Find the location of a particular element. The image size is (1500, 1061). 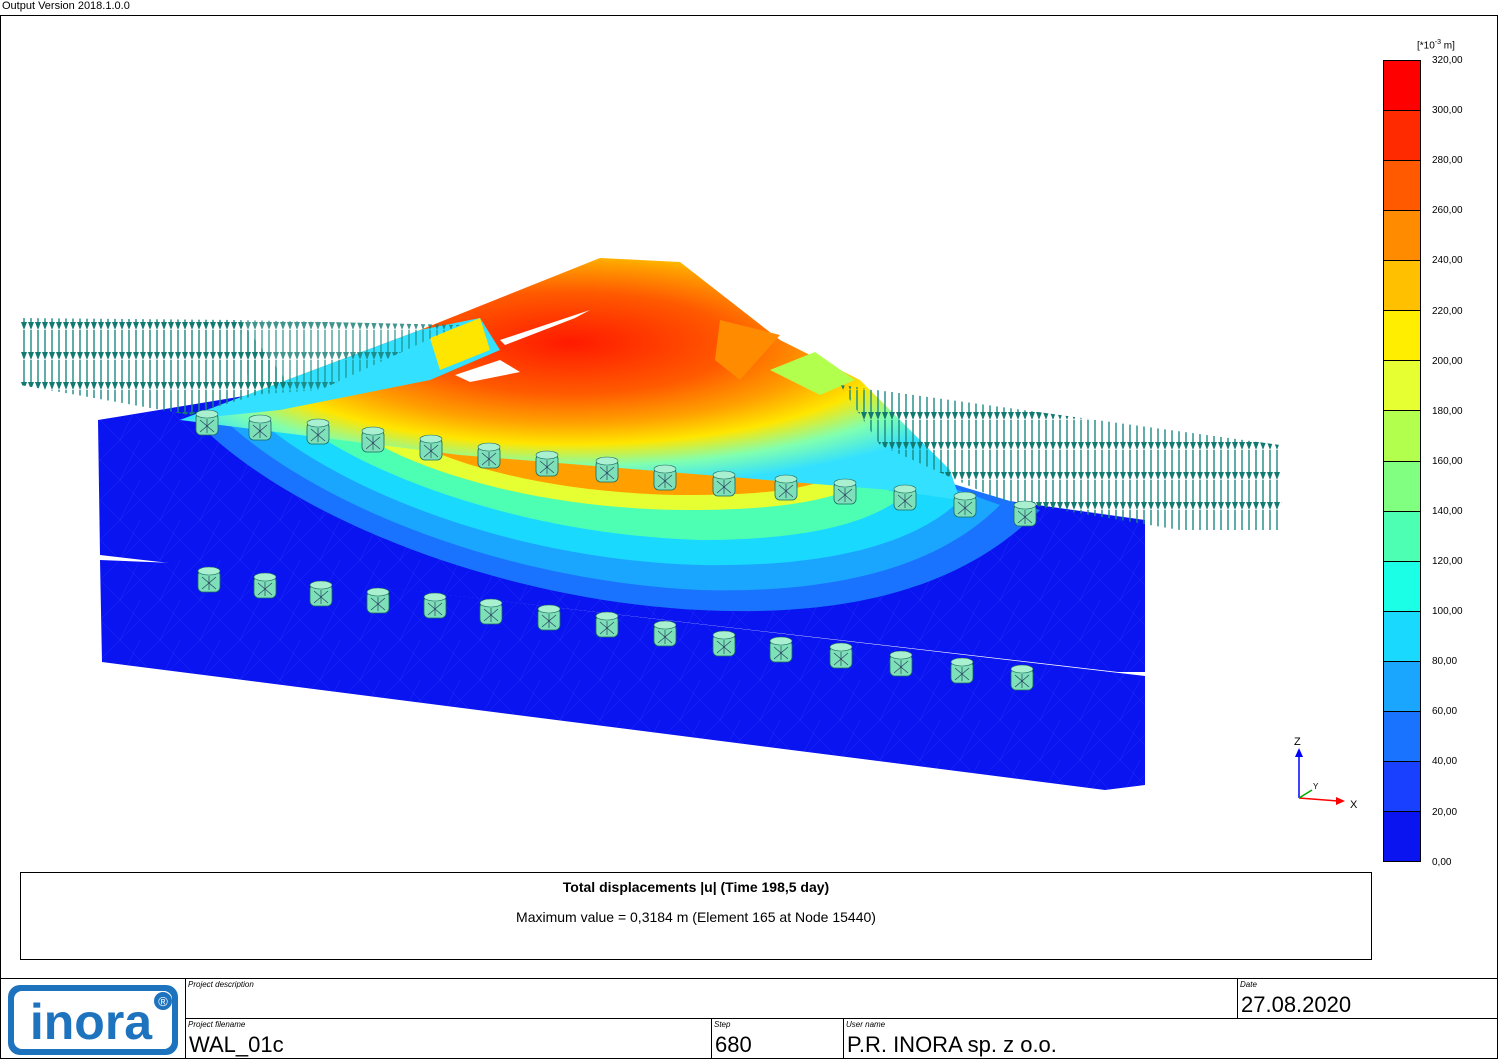

user-value: P.R. INORA sp. z o.o. is located at coordinates (952, 1044).